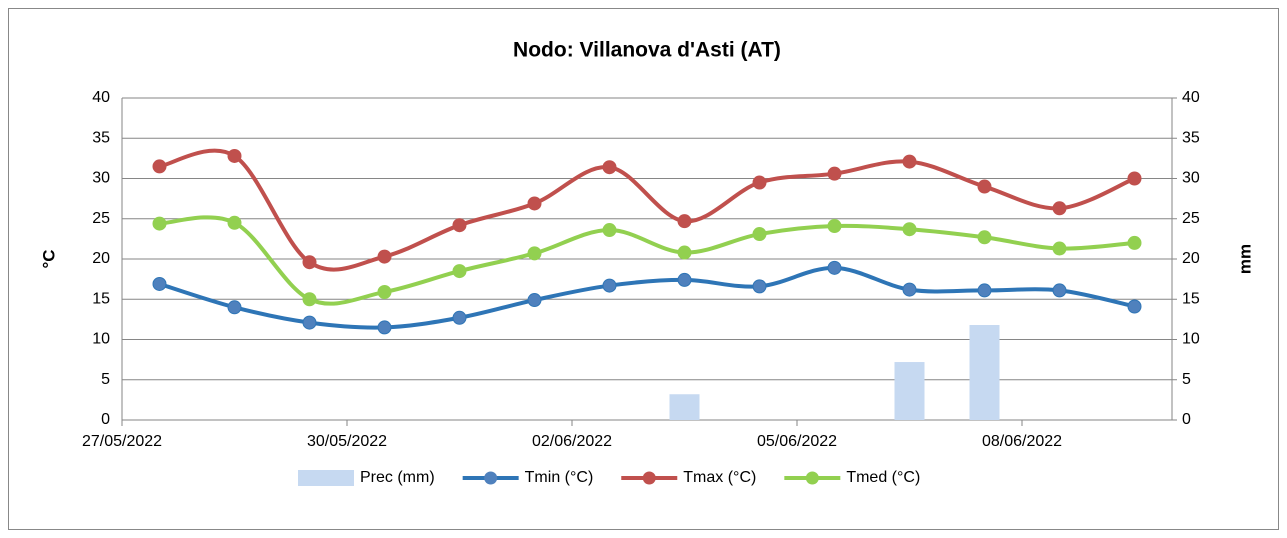  What do you see at coordinates (647, 50) in the screenshot?
I see `chart-title: Nodo: Villanova d'Asti (AT)` at bounding box center [647, 50].